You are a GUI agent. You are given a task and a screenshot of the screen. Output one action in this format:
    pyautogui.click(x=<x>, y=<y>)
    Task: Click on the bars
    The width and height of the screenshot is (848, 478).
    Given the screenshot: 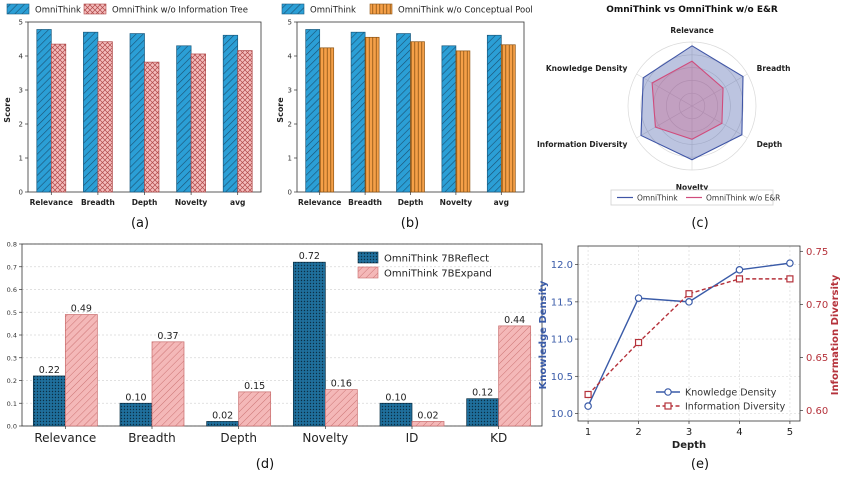 What is the action you would take?
    pyautogui.click(x=410, y=111)
    